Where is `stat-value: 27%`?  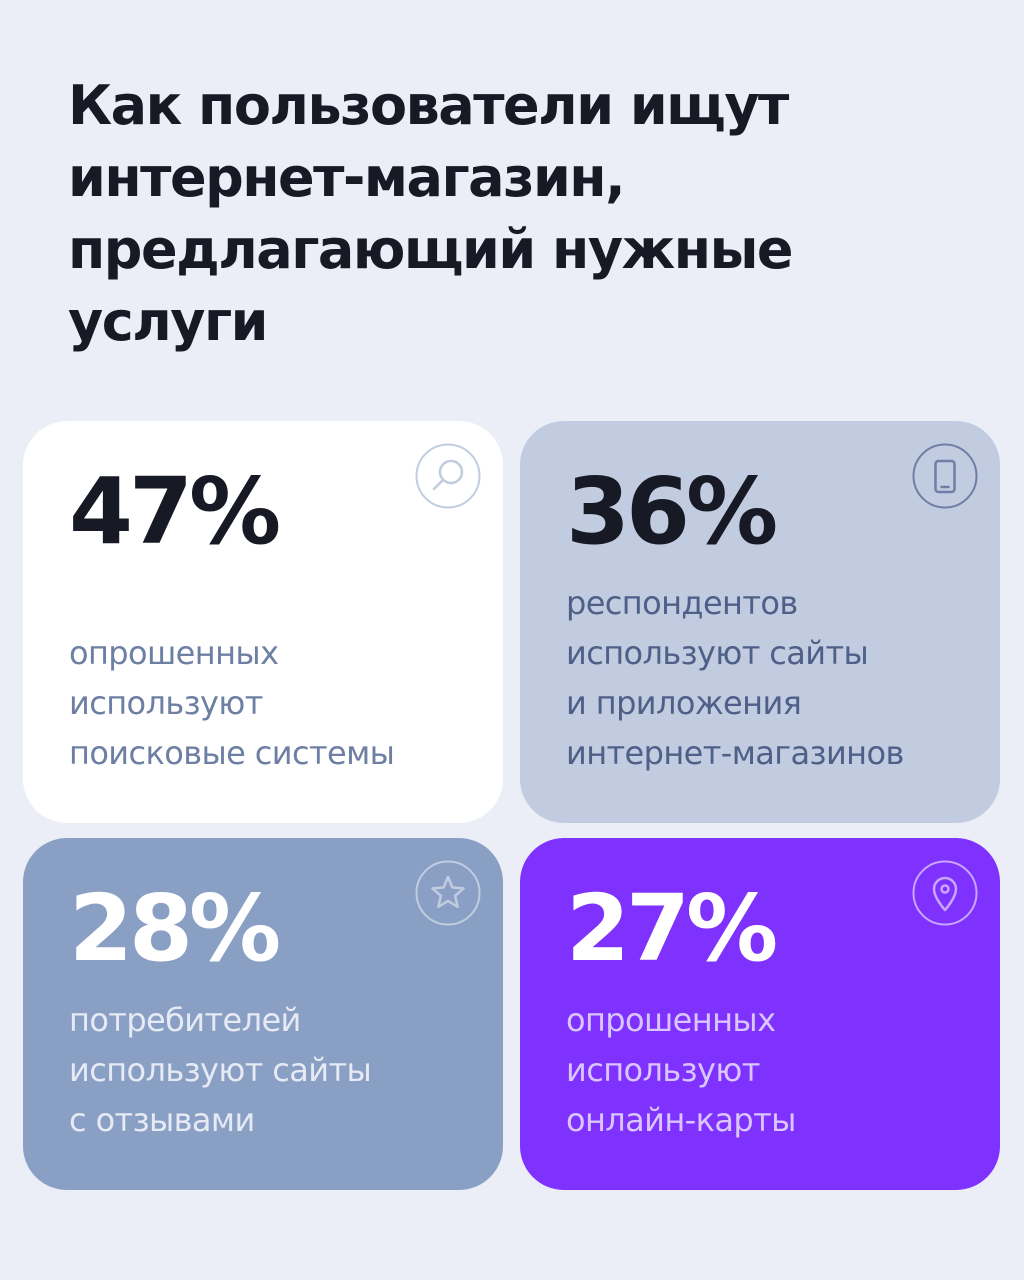
stat-value: 27% is located at coordinates (672, 928).